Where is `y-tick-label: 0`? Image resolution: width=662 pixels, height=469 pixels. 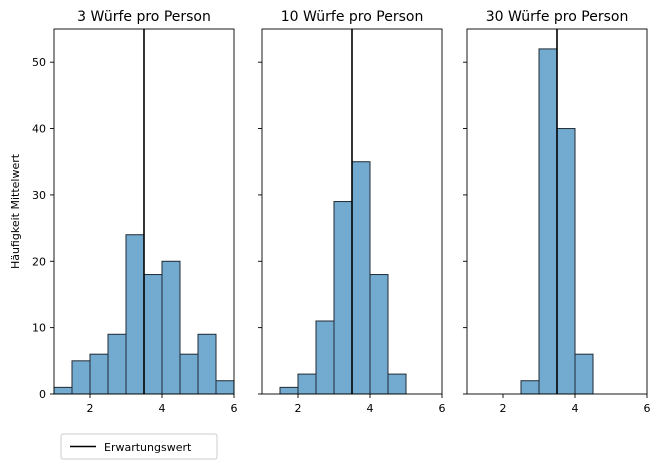 y-tick-label: 0 is located at coordinates (42, 394).